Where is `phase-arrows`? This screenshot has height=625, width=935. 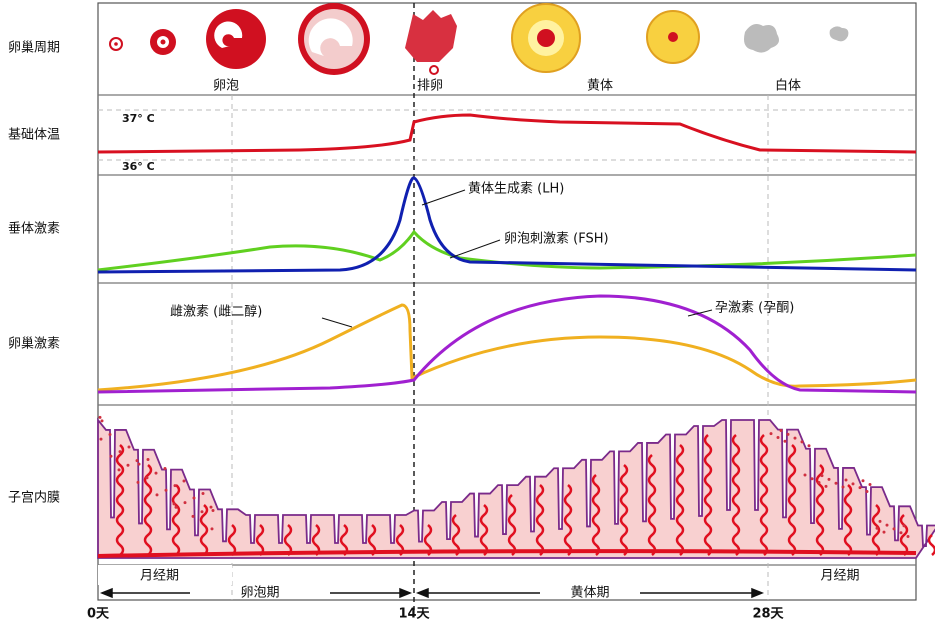 phase-arrows is located at coordinates (432, 593).